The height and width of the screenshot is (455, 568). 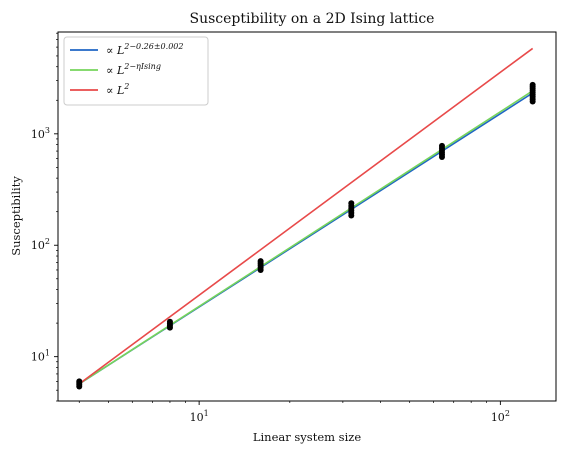 What do you see at coordinates (199, 416) in the screenshot?
I see `x-tick-label: 10¹` at bounding box center [199, 416].